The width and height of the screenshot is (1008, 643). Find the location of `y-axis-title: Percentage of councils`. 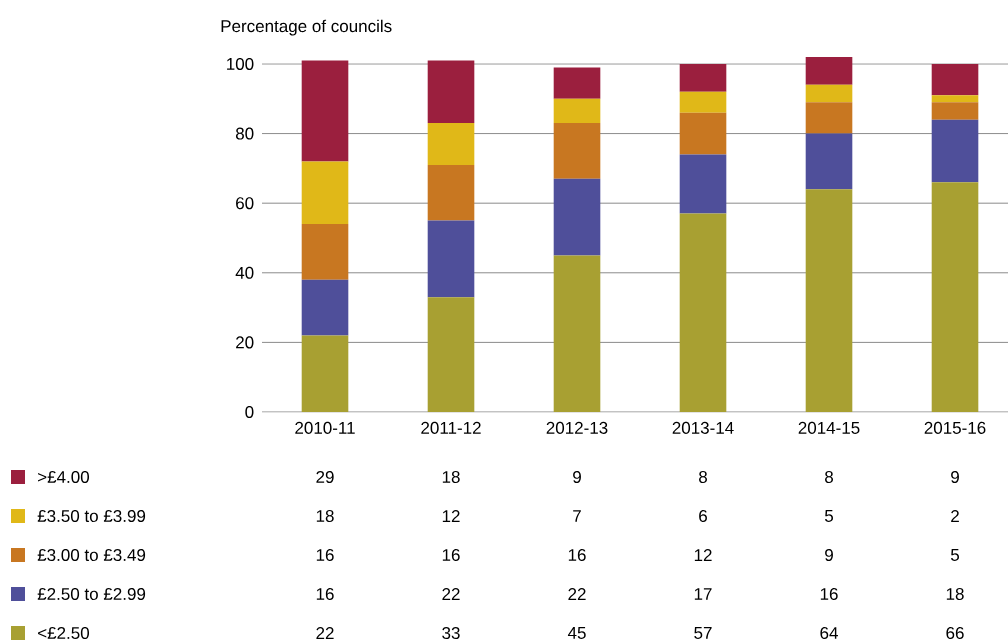

y-axis-title: Percentage of councils is located at coordinates (306, 27).